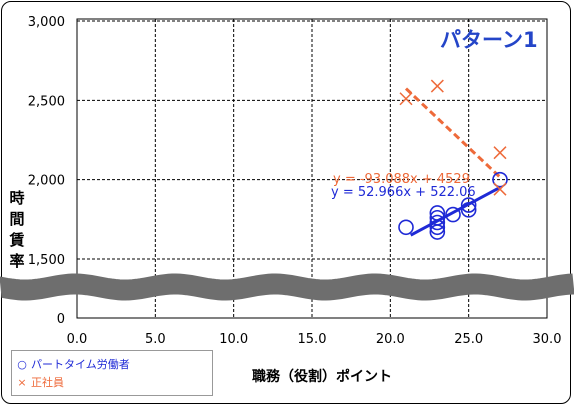  What do you see at coordinates (46, 101) in the screenshot?
I see `y-tick-label: 2,500` at bounding box center [46, 101].